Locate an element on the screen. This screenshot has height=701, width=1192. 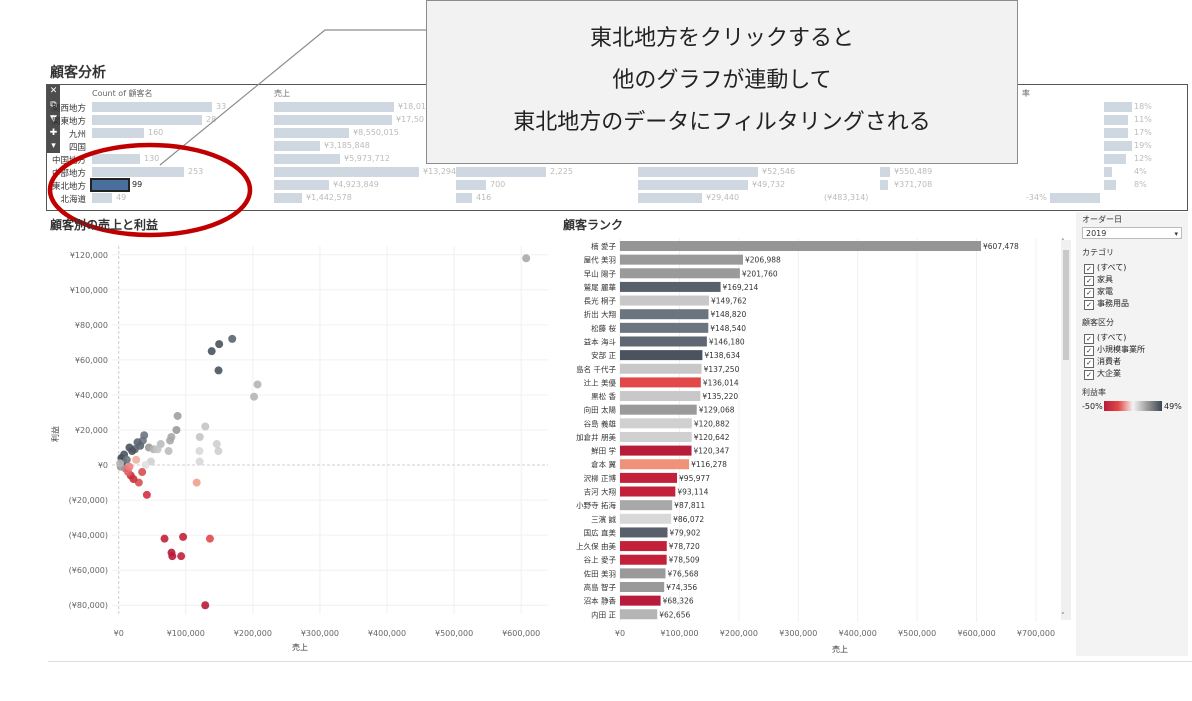
customer-sales-value: ¥148,820 is located at coordinates (728, 314).